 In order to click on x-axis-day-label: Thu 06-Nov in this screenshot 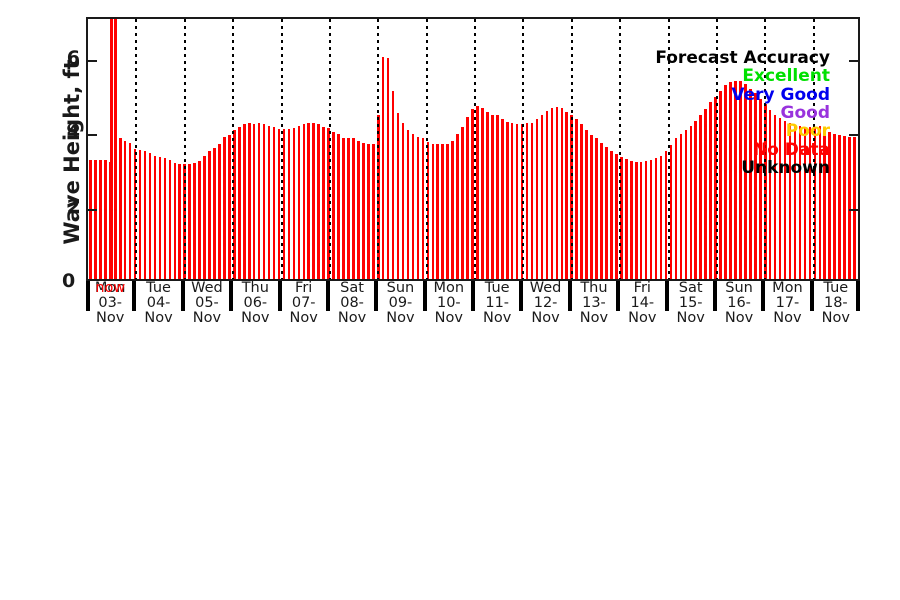, I will do `click(255, 303)`.